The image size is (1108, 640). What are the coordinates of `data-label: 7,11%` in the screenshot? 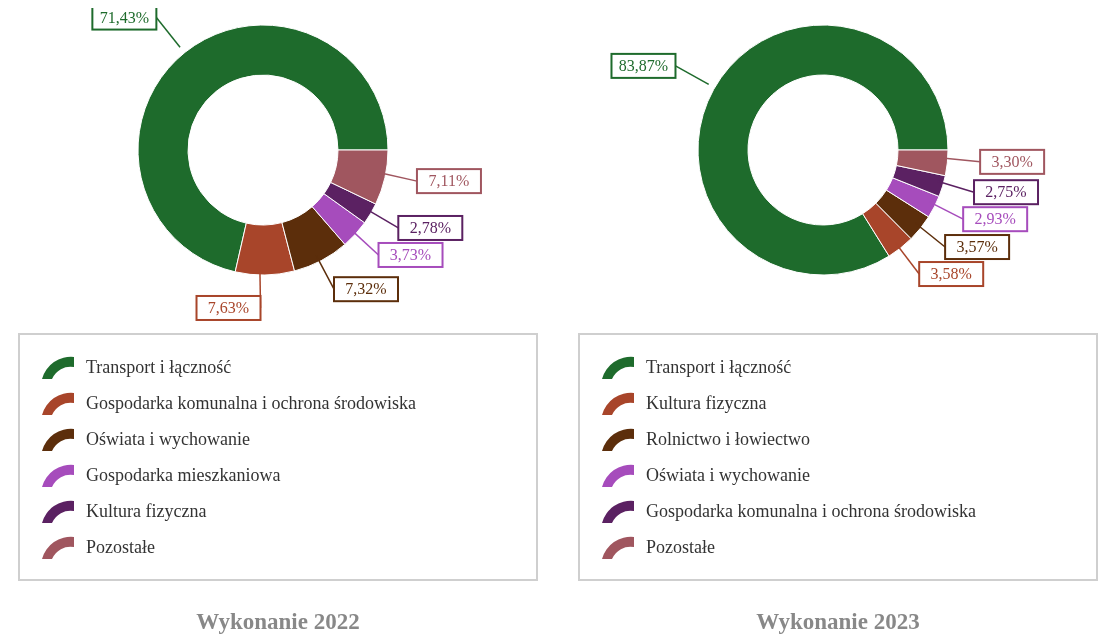 It's located at (449, 181).